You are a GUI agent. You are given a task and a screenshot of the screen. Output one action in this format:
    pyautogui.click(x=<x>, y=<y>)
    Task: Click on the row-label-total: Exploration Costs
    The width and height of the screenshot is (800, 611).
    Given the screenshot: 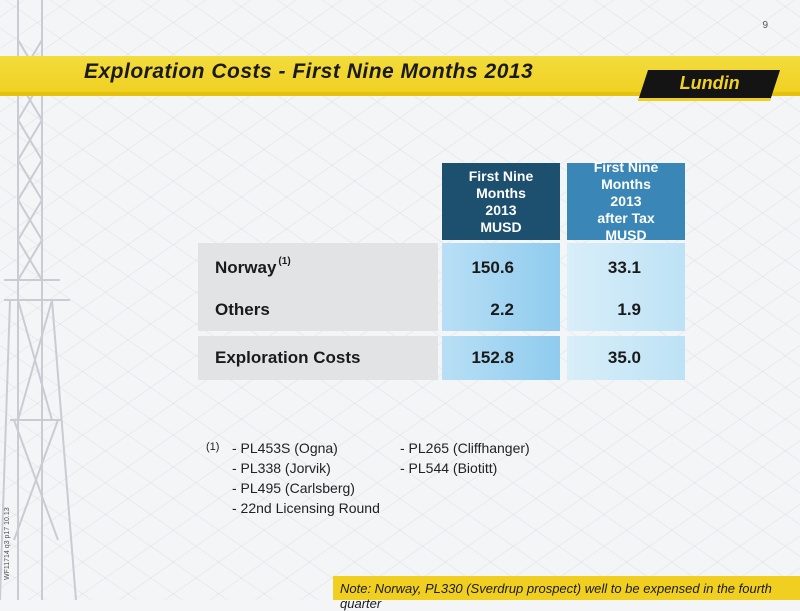 What is the action you would take?
    pyautogui.click(x=287, y=358)
    